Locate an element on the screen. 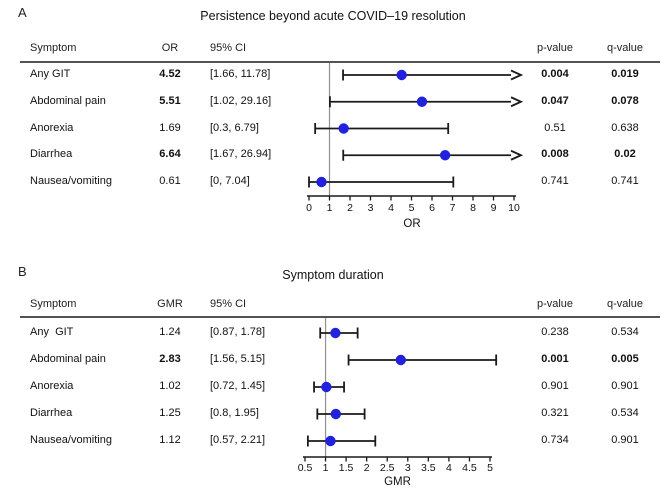 The width and height of the screenshot is (666, 498). row-q-value: 0.078 is located at coordinates (625, 100).